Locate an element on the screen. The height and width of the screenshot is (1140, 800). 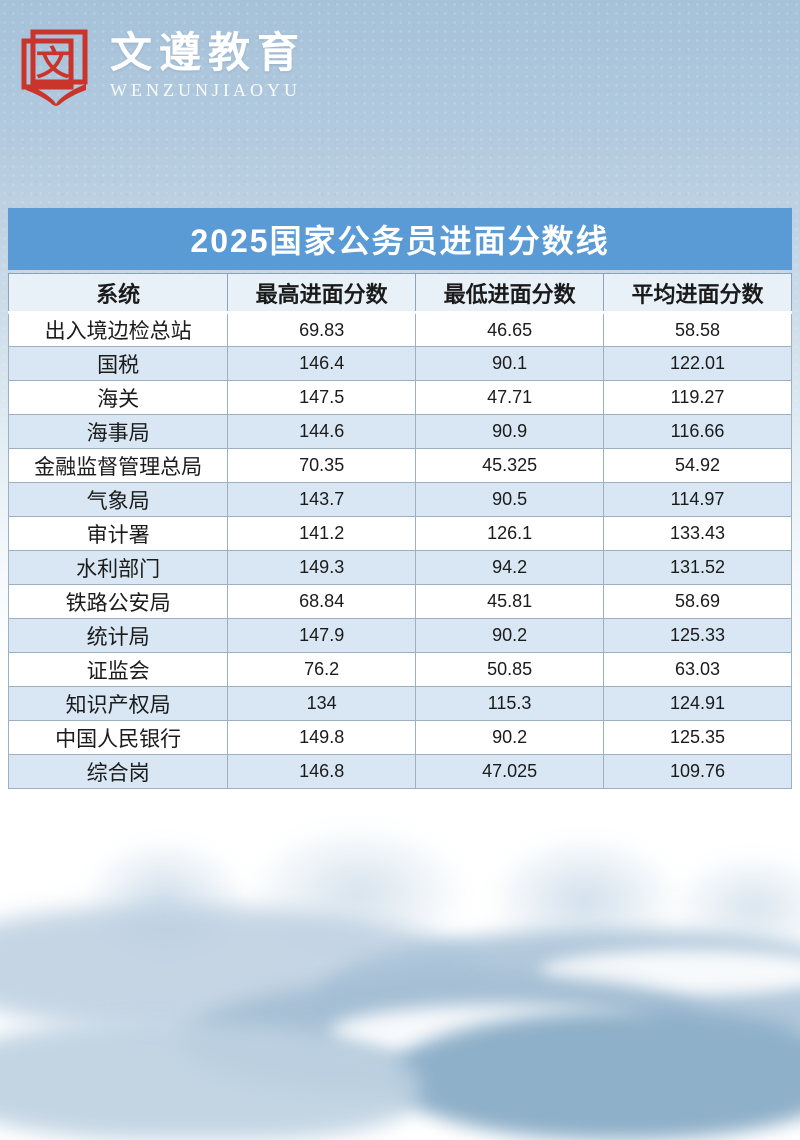
table-row: 出入境边检总站 69.83 46.65 58.58 is located at coordinates (399, 329).